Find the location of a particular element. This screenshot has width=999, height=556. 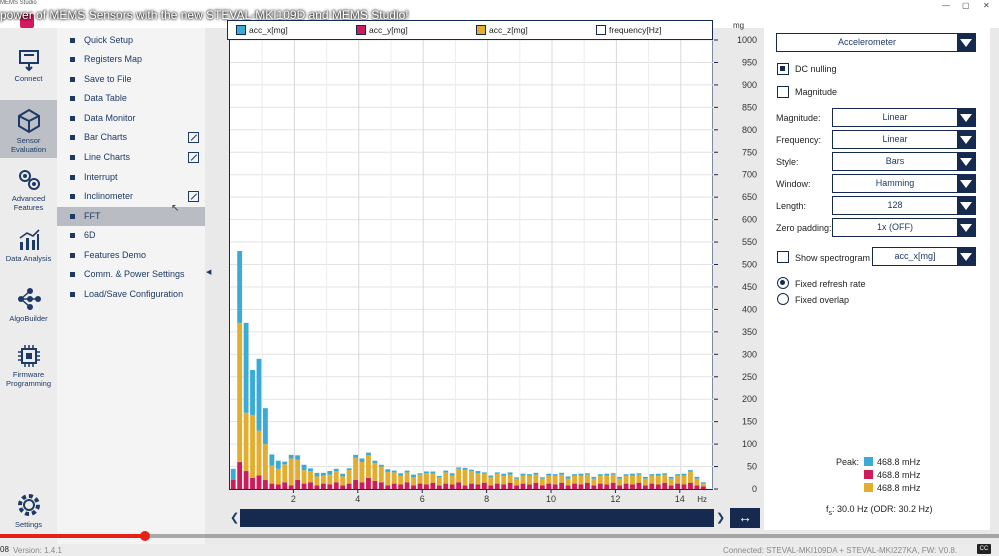

menu-item-fft: FFT is located at coordinates (131, 216).